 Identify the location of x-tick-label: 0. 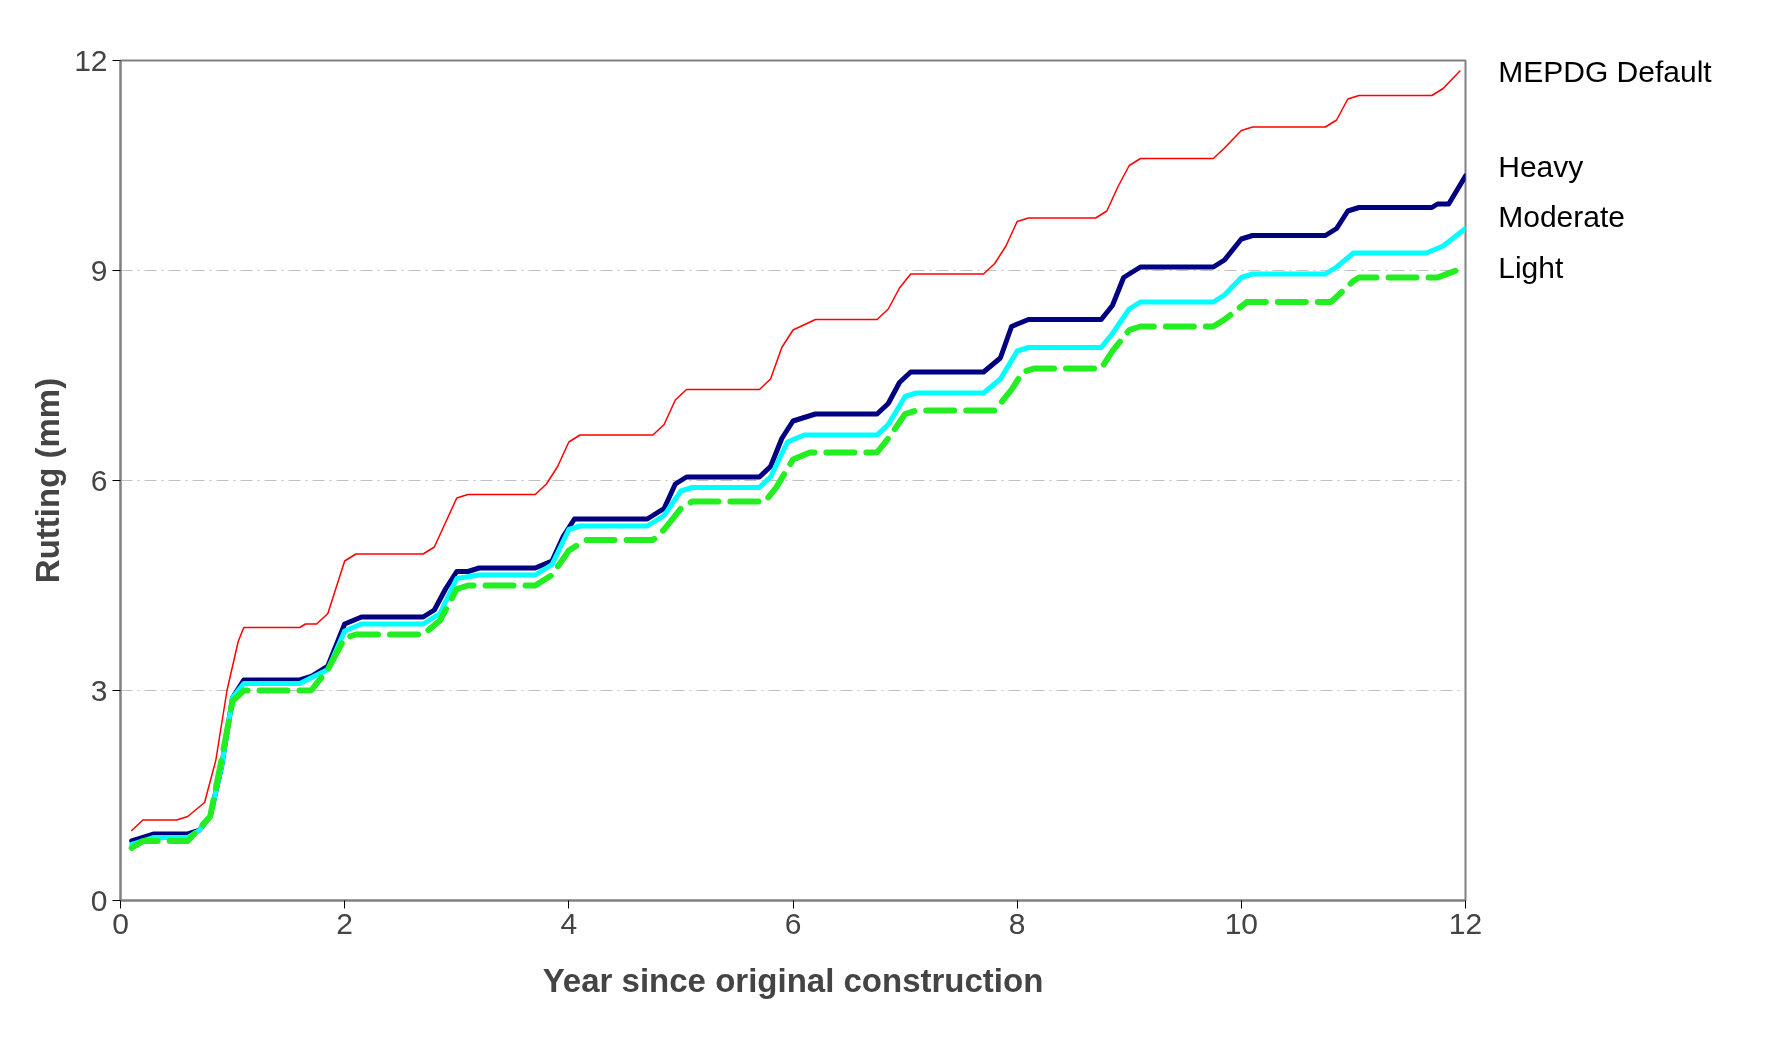
(120, 923).